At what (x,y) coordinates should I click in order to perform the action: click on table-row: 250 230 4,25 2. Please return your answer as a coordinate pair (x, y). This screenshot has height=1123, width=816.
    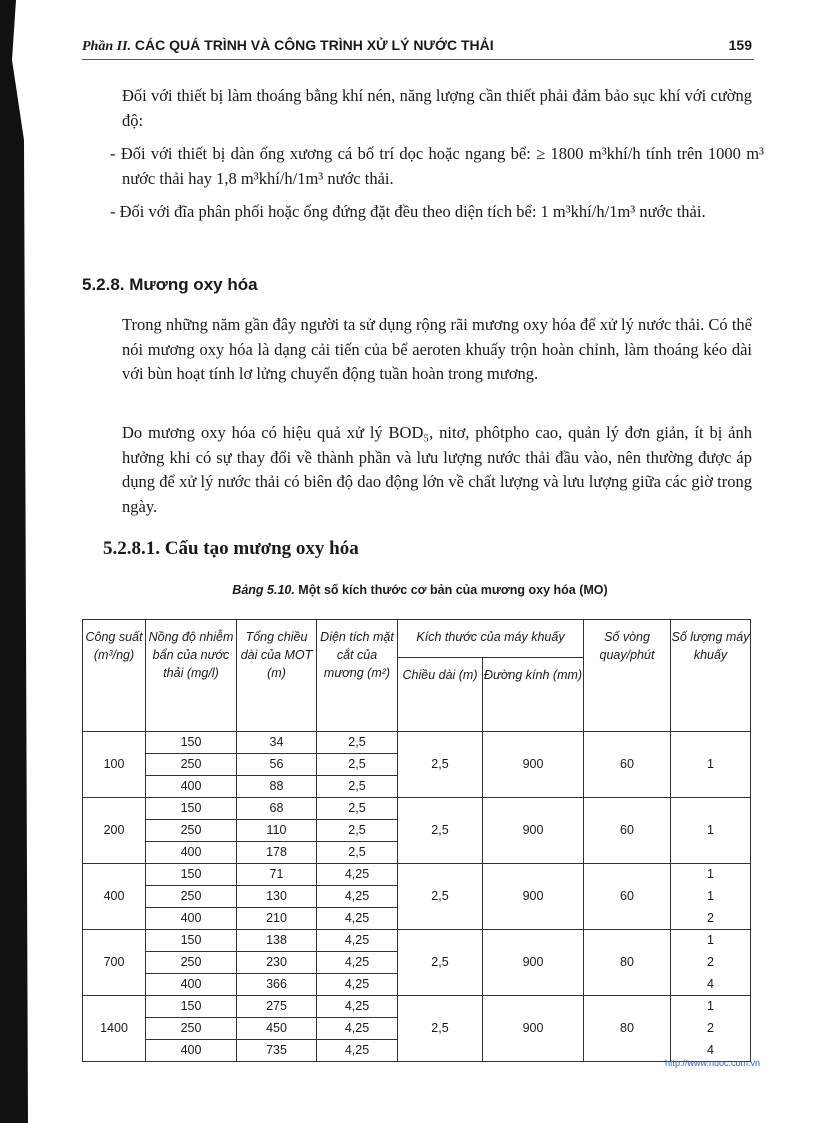
    Looking at the image, I should click on (417, 962).